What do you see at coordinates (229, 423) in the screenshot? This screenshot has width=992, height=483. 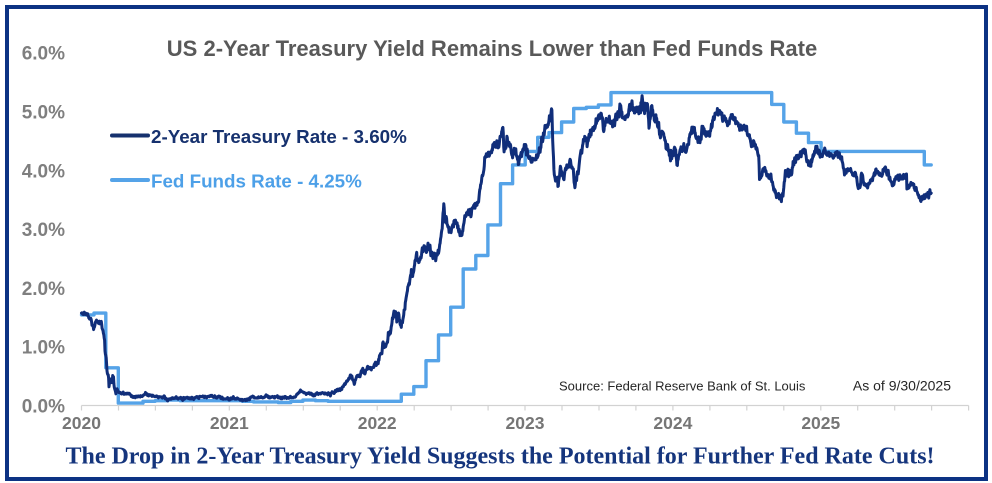 I see `svg-text: 2021` at bounding box center [229, 423].